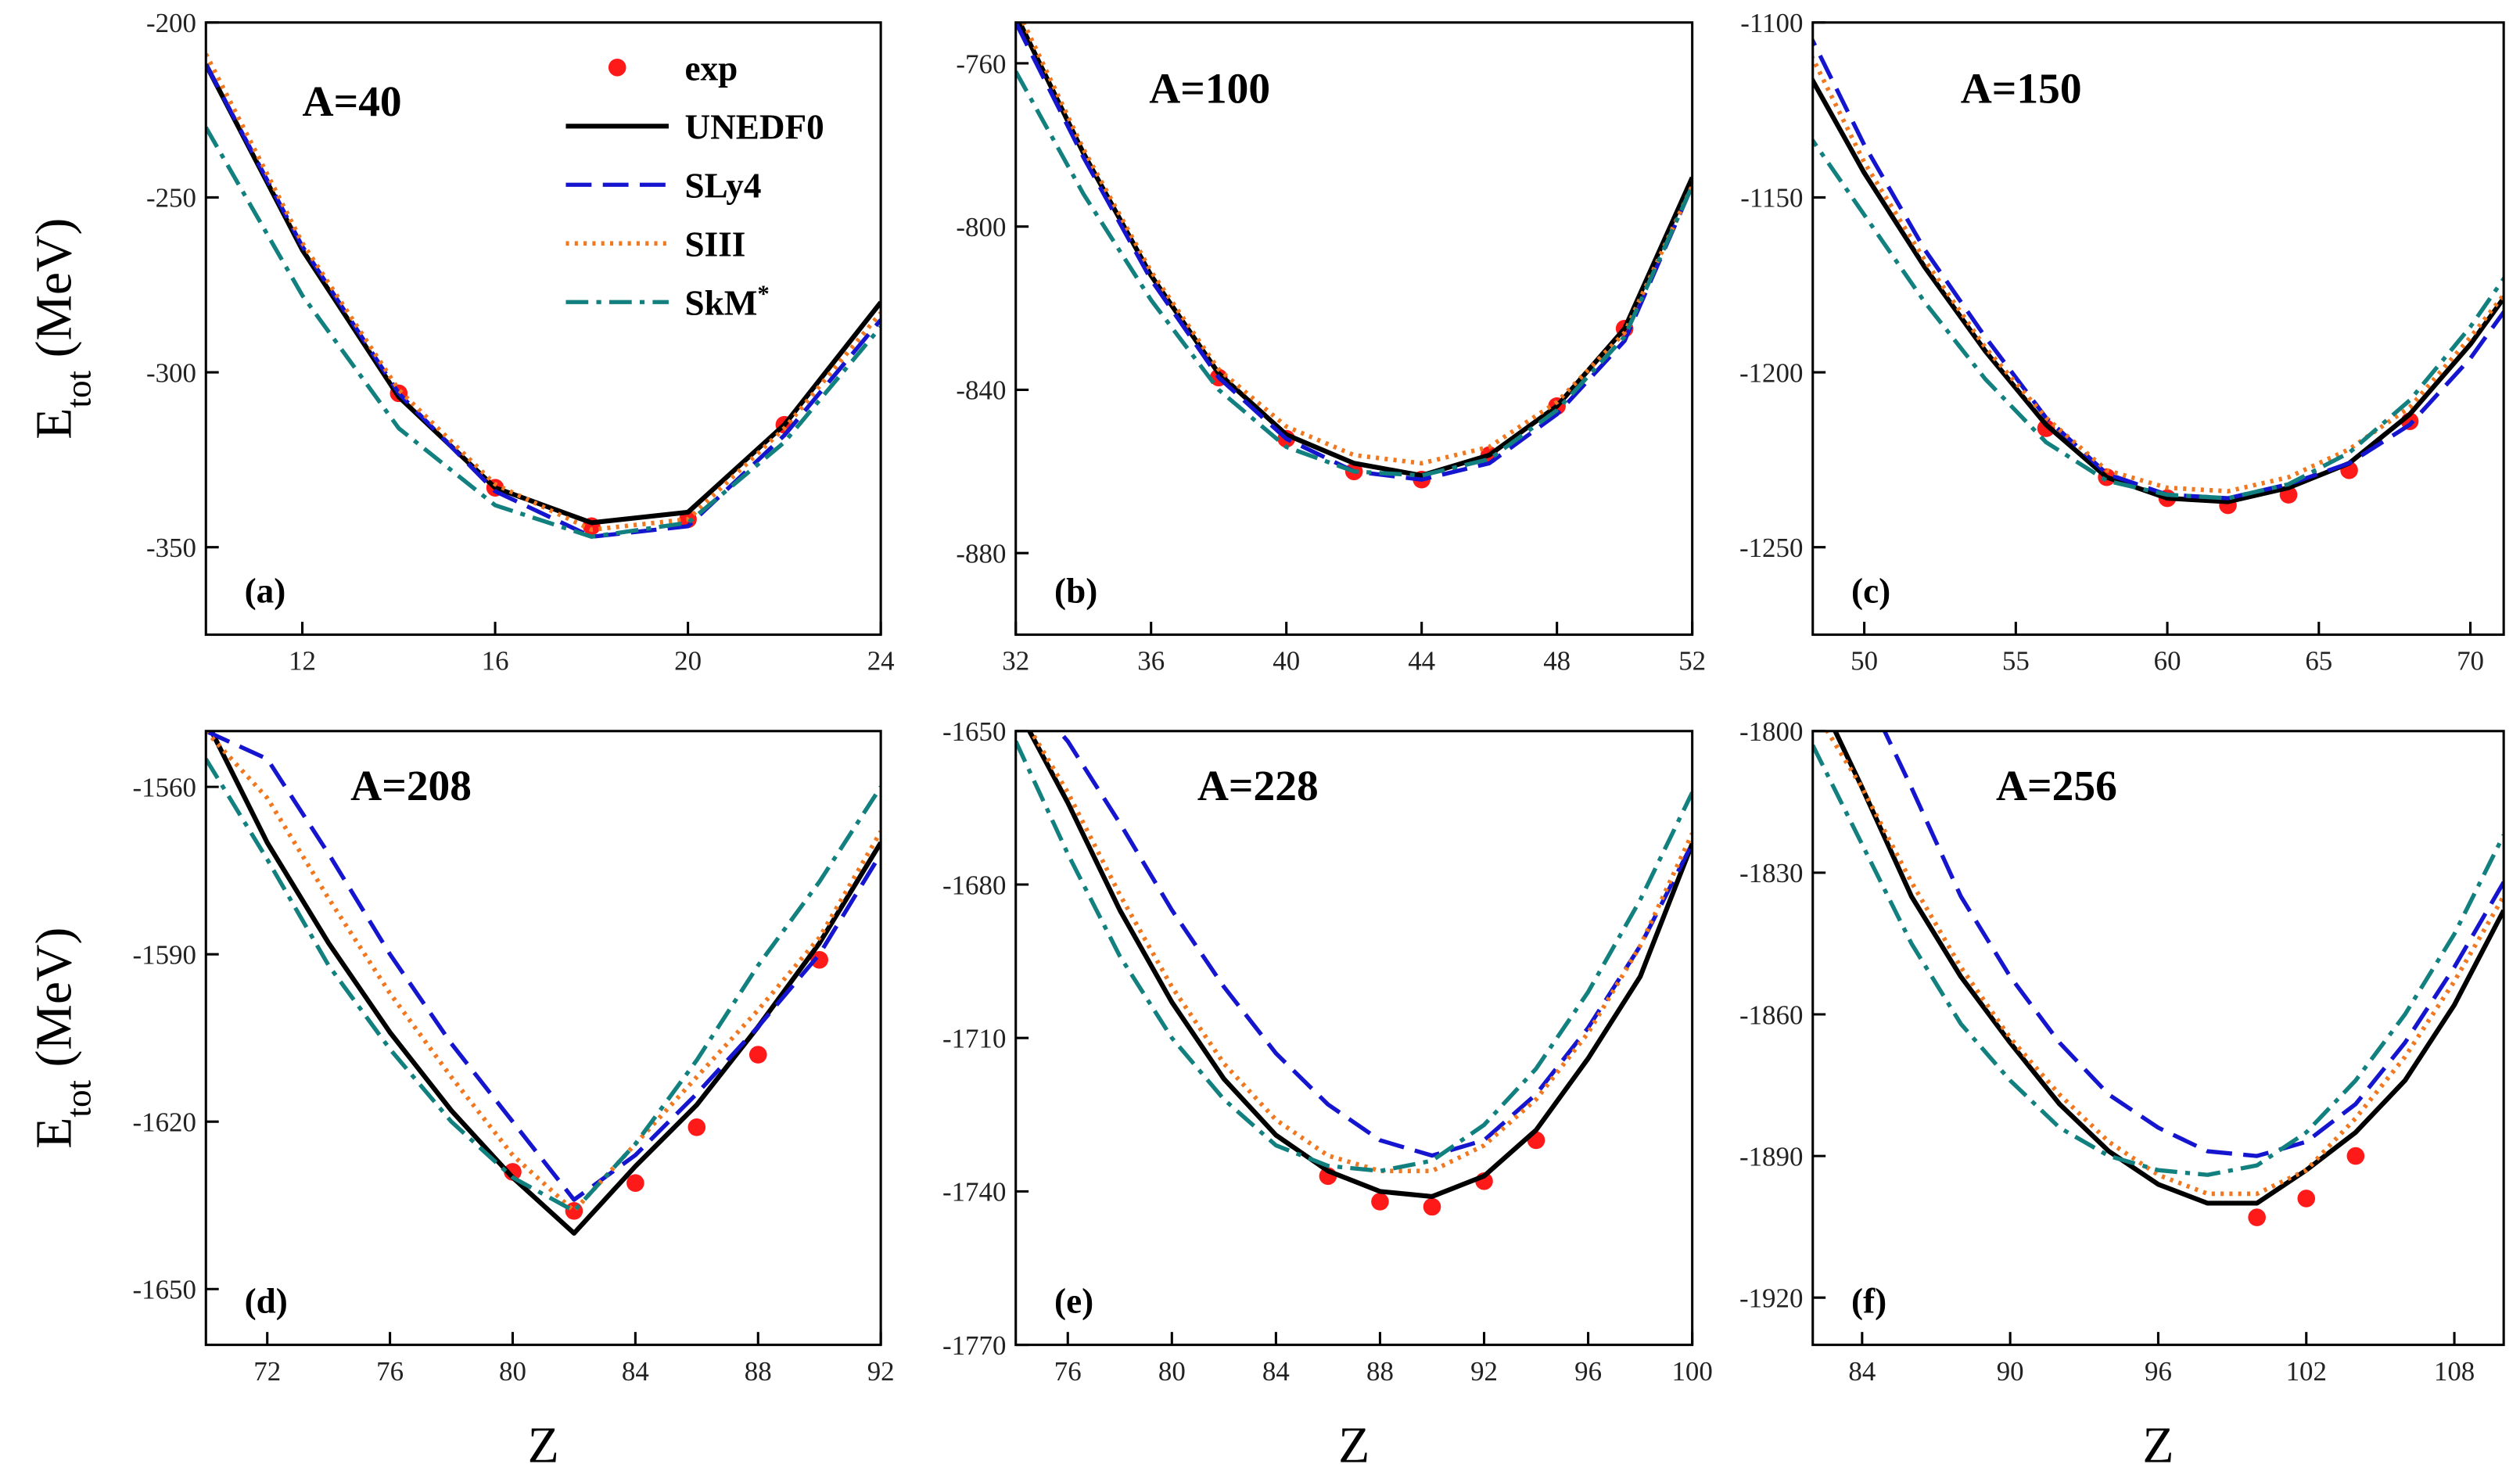  I want to click on legend-label: UNEDF0, so click(754, 127).